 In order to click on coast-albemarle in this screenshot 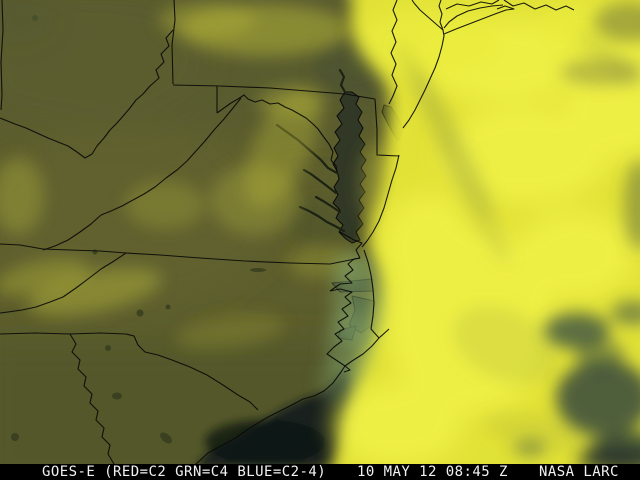, I will do `click(345, 274)`.